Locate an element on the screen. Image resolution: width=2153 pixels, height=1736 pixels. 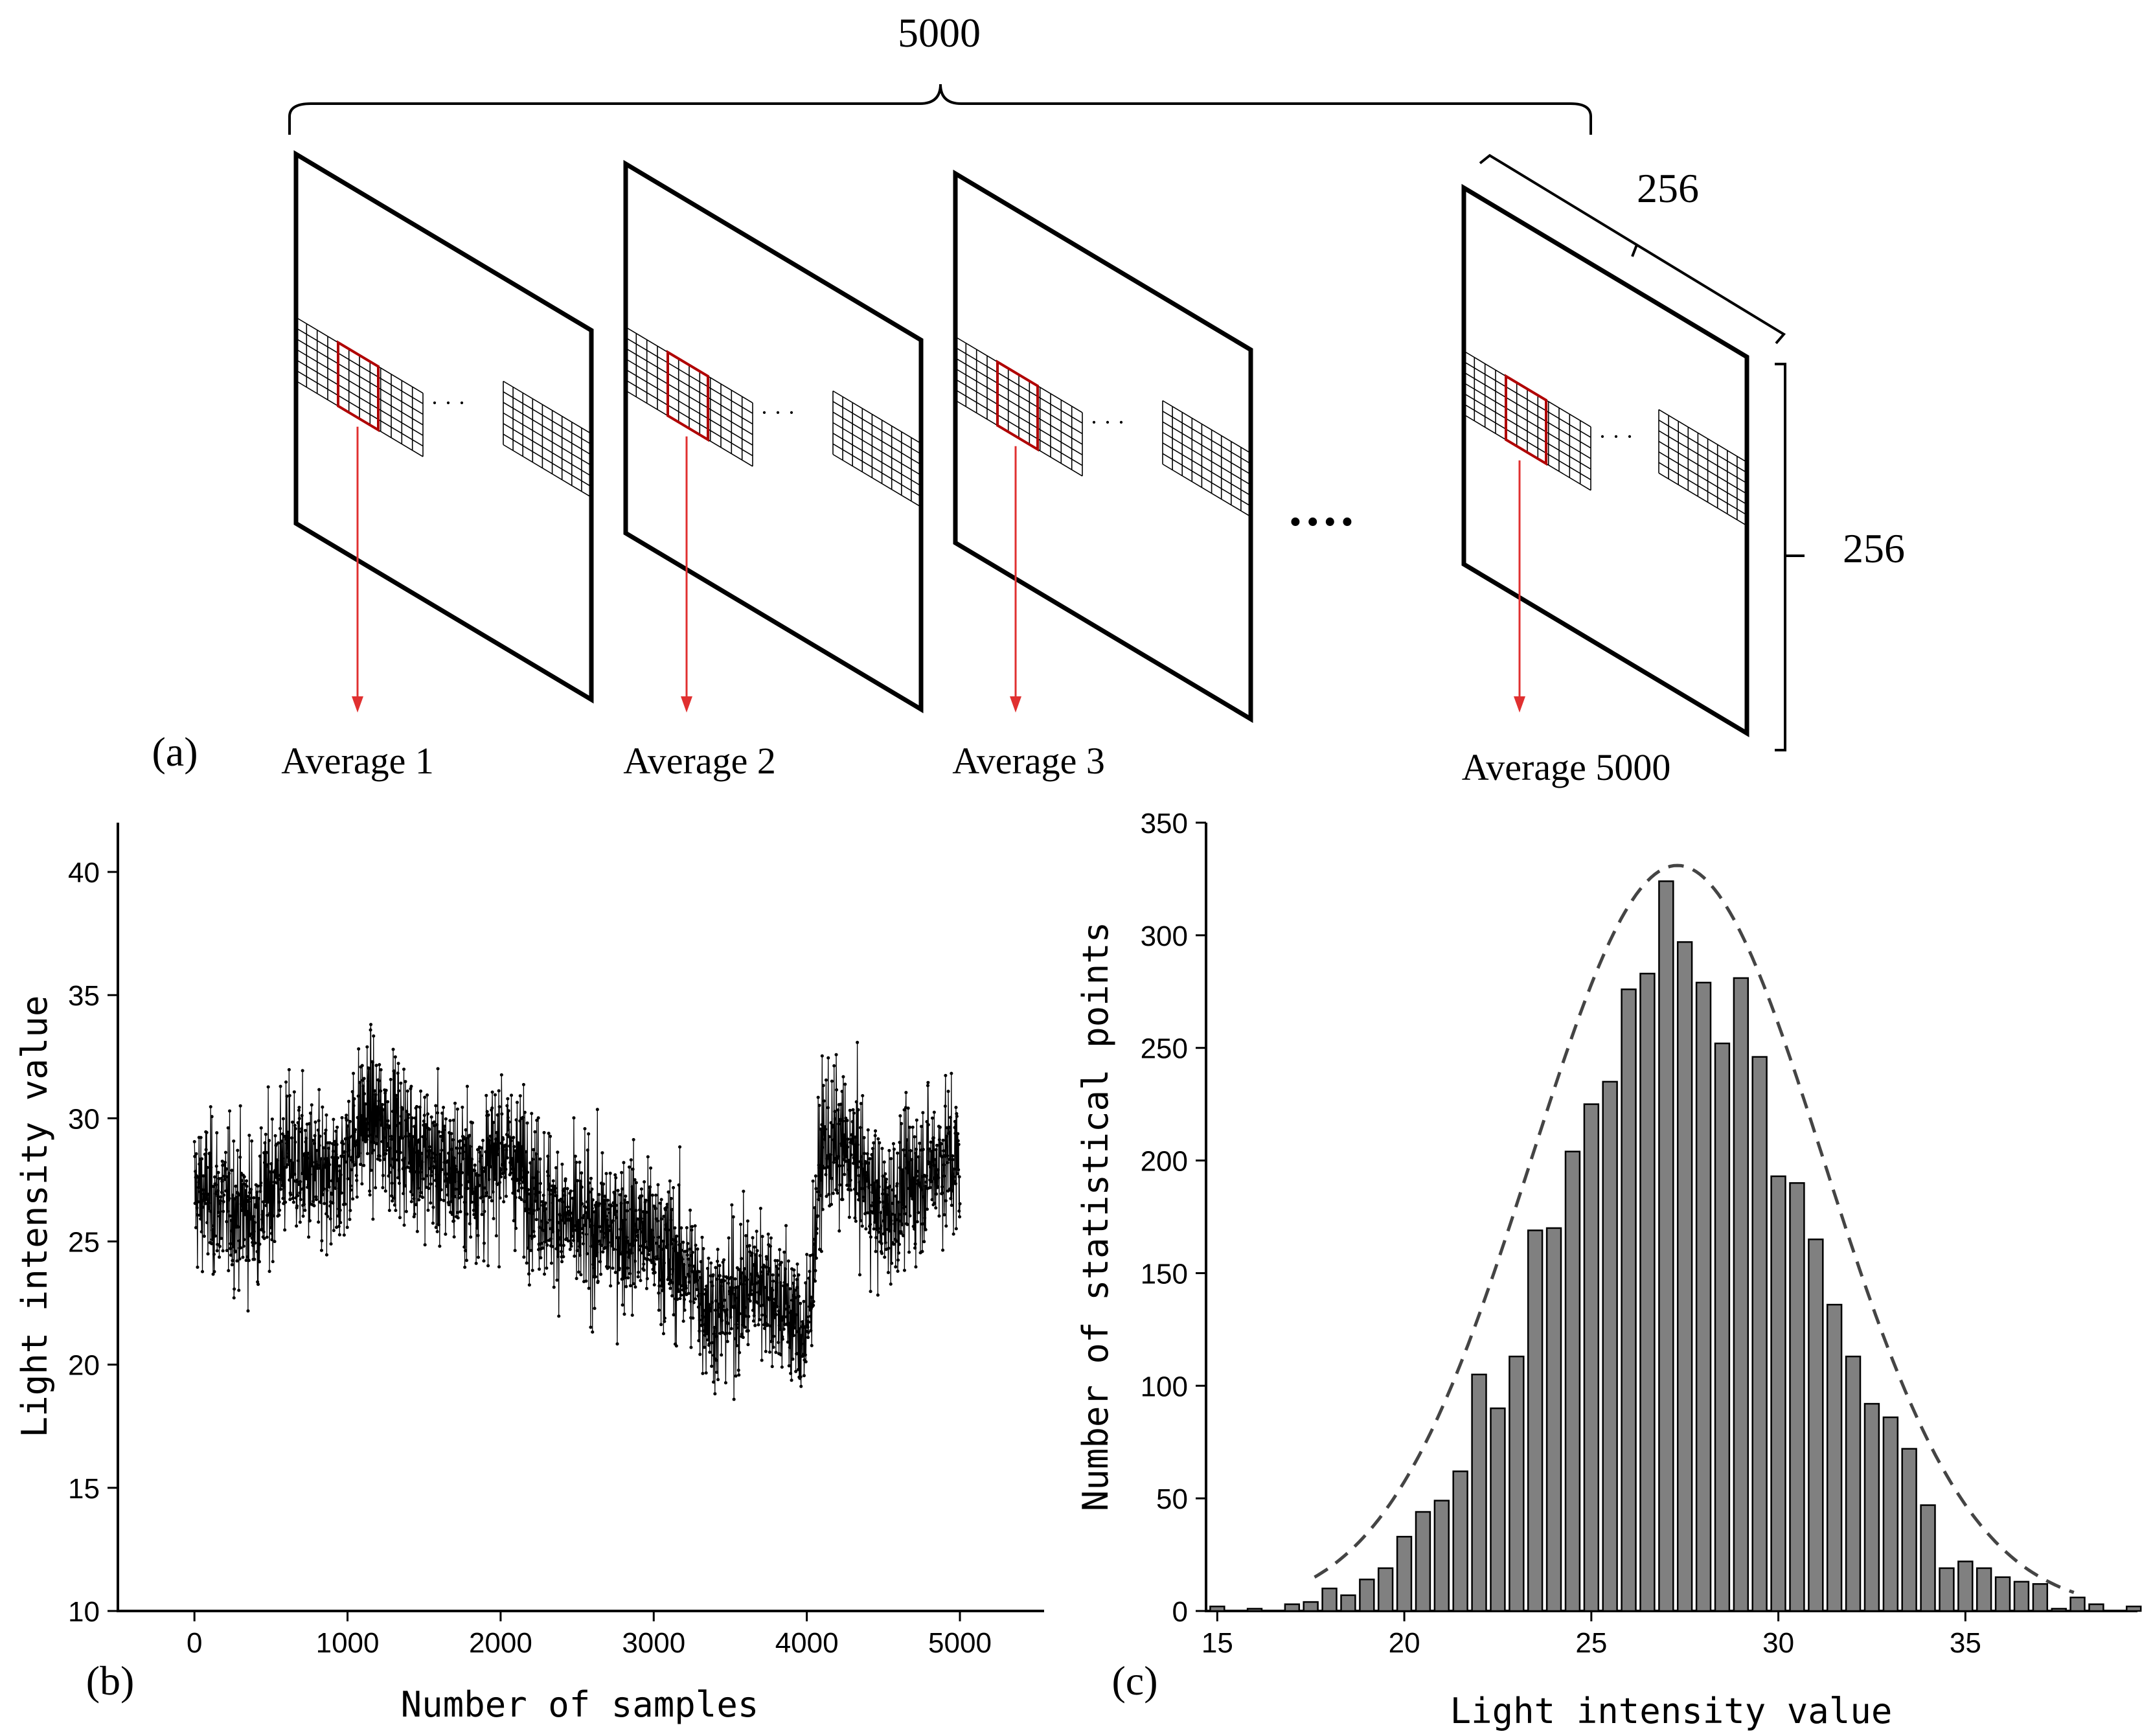
average-2-label: Average 2 is located at coordinates (700, 761).